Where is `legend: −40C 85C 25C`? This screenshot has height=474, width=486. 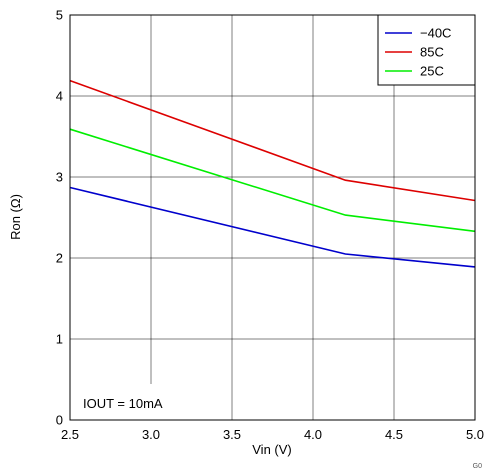
legend: −40C 85C 25C is located at coordinates (426, 50).